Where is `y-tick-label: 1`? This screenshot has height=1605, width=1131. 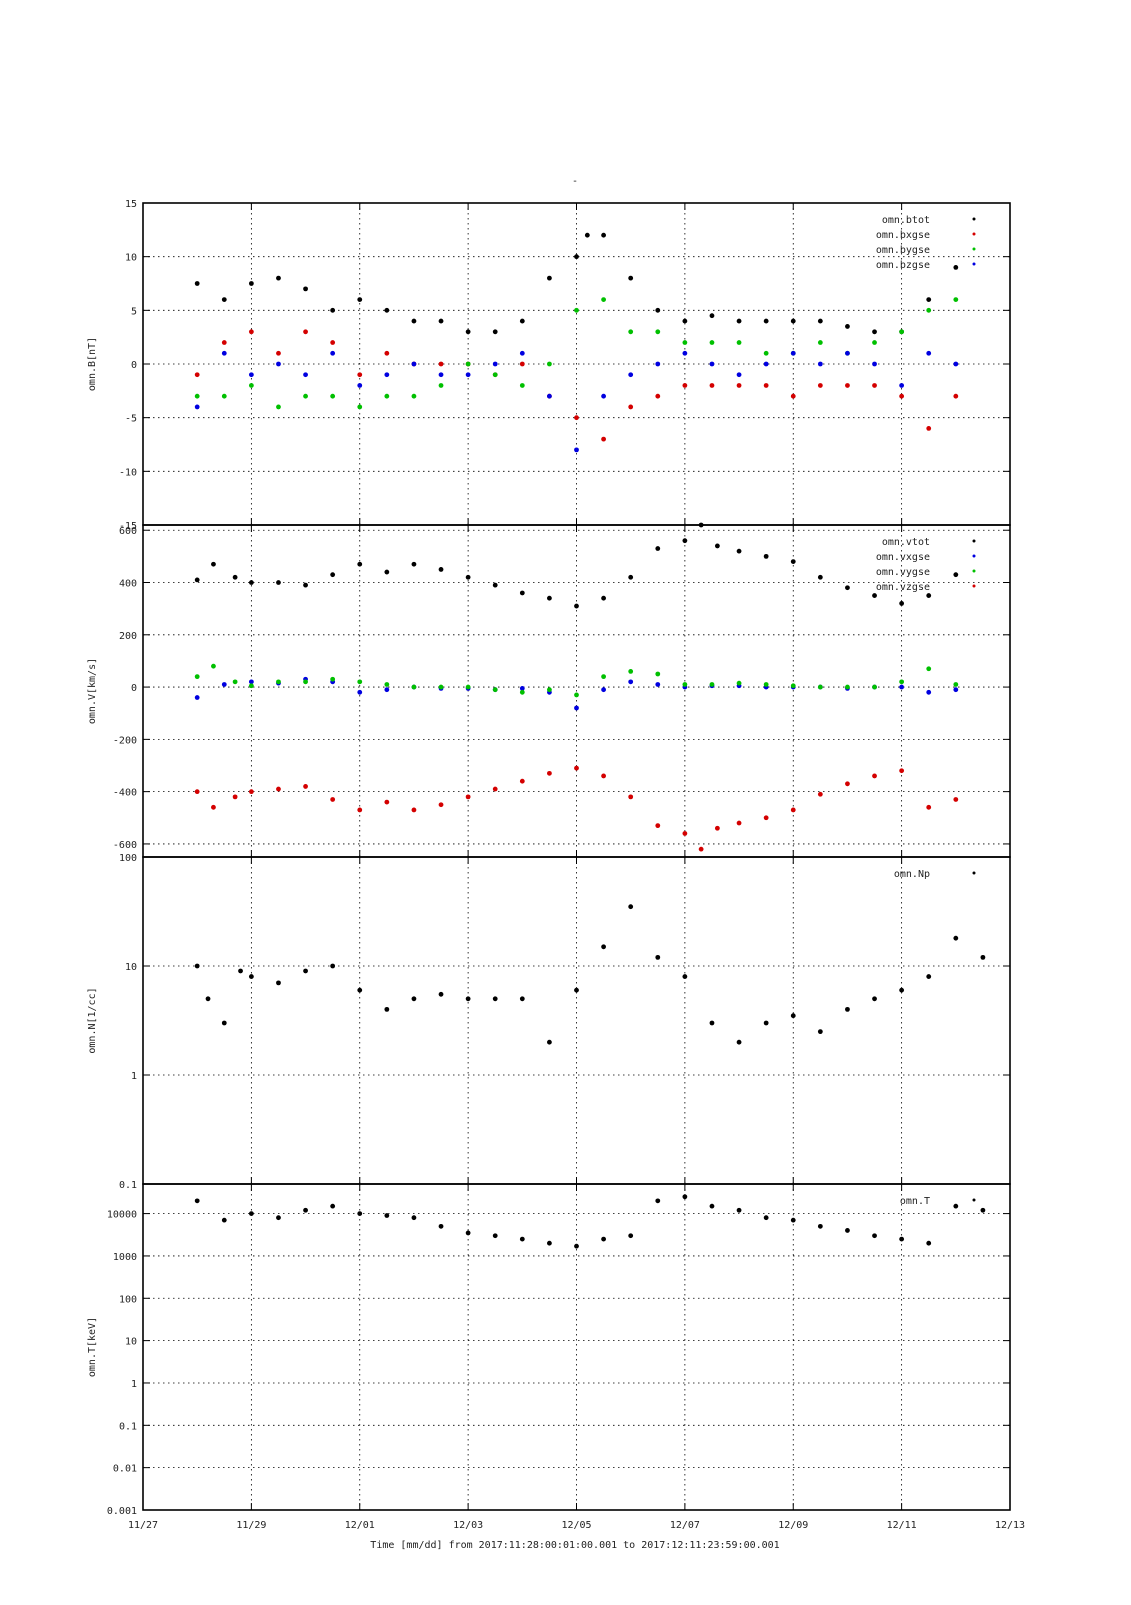
y-tick-label: 1 is located at coordinates (134, 1076).